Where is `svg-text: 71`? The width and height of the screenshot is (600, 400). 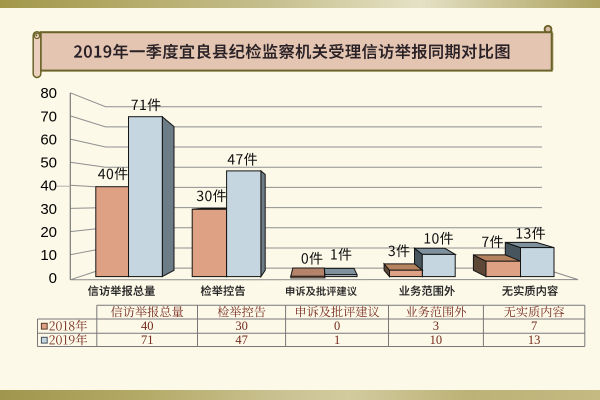
svg-text: 71 is located at coordinates (147, 340).